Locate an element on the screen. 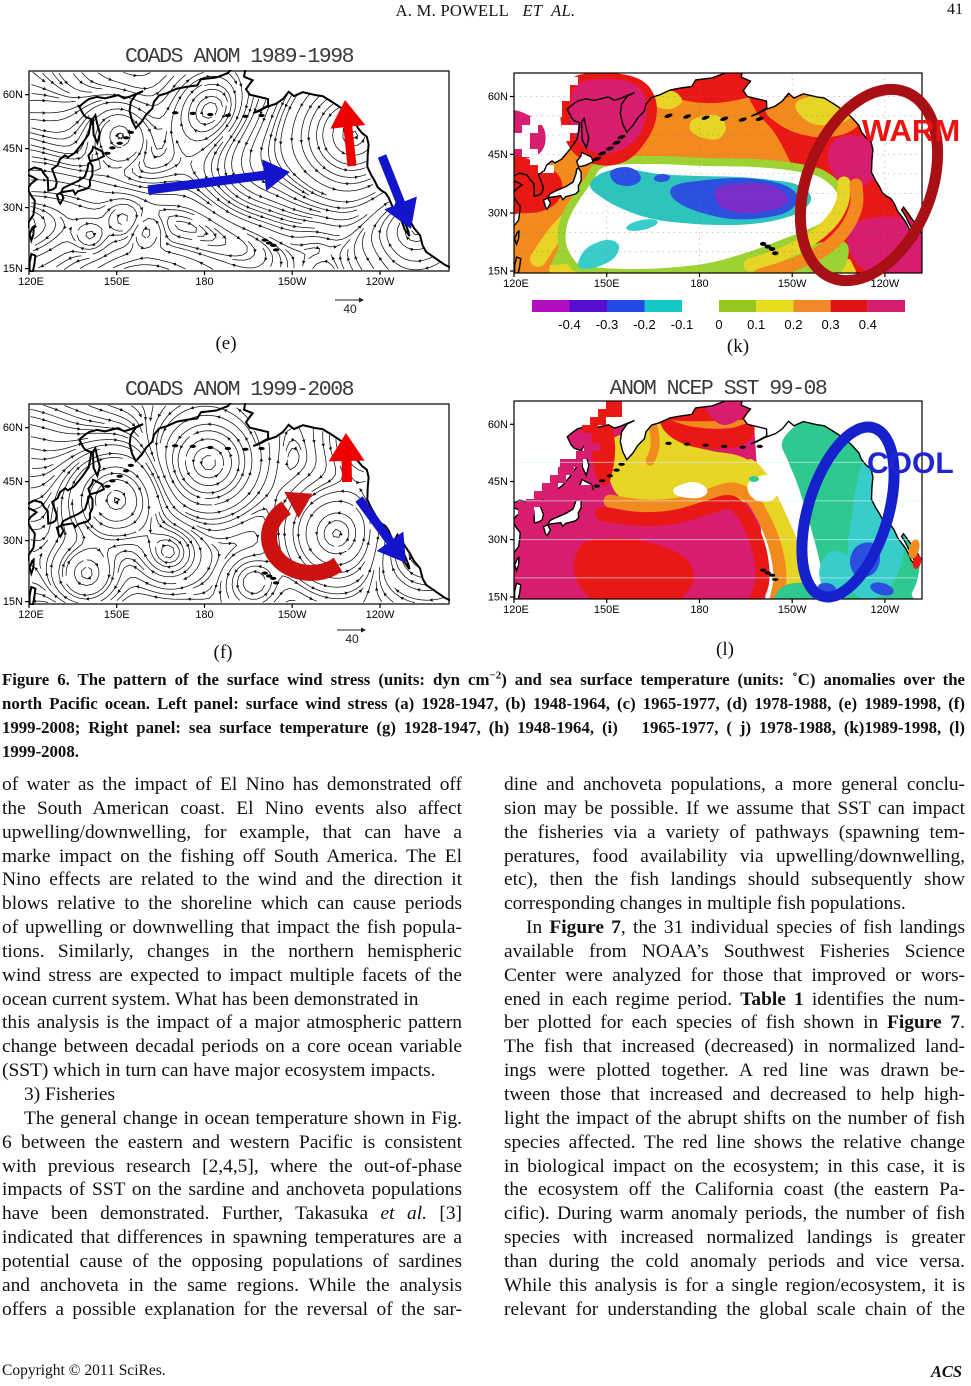 The height and width of the screenshot is (1386, 971). svg-text: -0.3 is located at coordinates (607, 324).